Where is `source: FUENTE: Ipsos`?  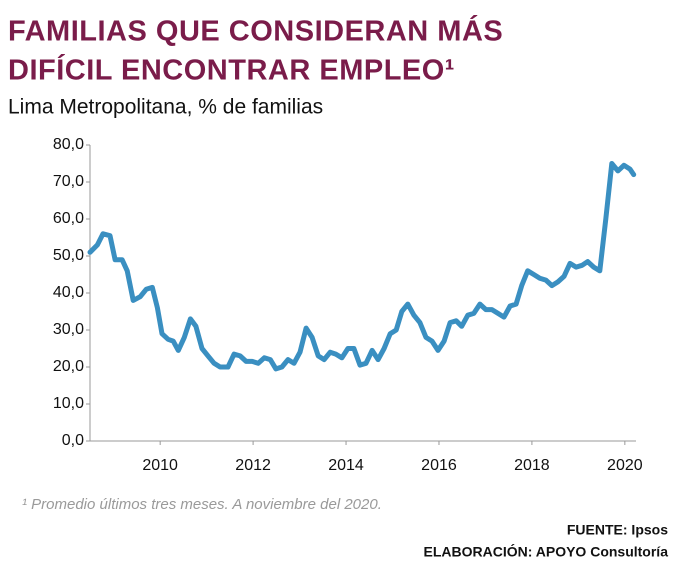 source: FUENTE: Ipsos is located at coordinates (617, 530).